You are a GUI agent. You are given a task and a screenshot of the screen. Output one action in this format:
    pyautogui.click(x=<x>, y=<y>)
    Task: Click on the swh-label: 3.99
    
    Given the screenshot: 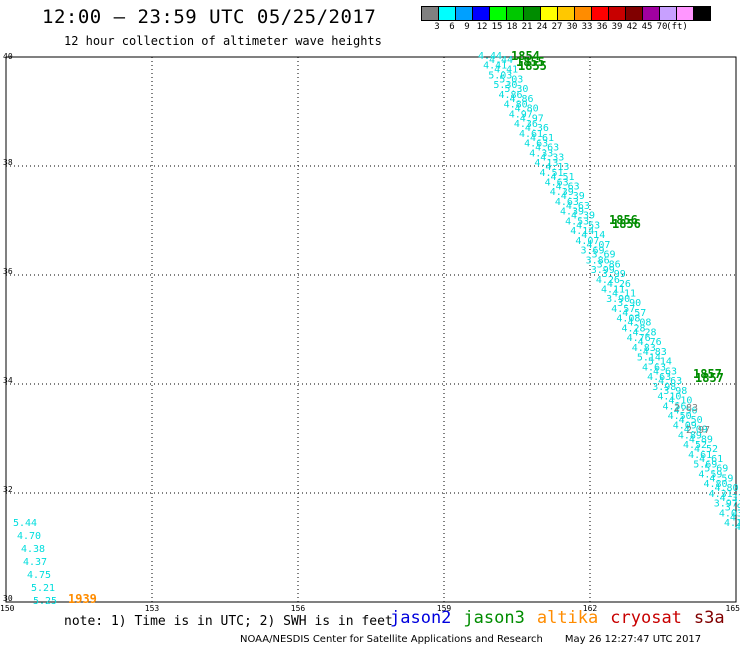 What is the action you would take?
    pyautogui.click(x=603, y=270)
    